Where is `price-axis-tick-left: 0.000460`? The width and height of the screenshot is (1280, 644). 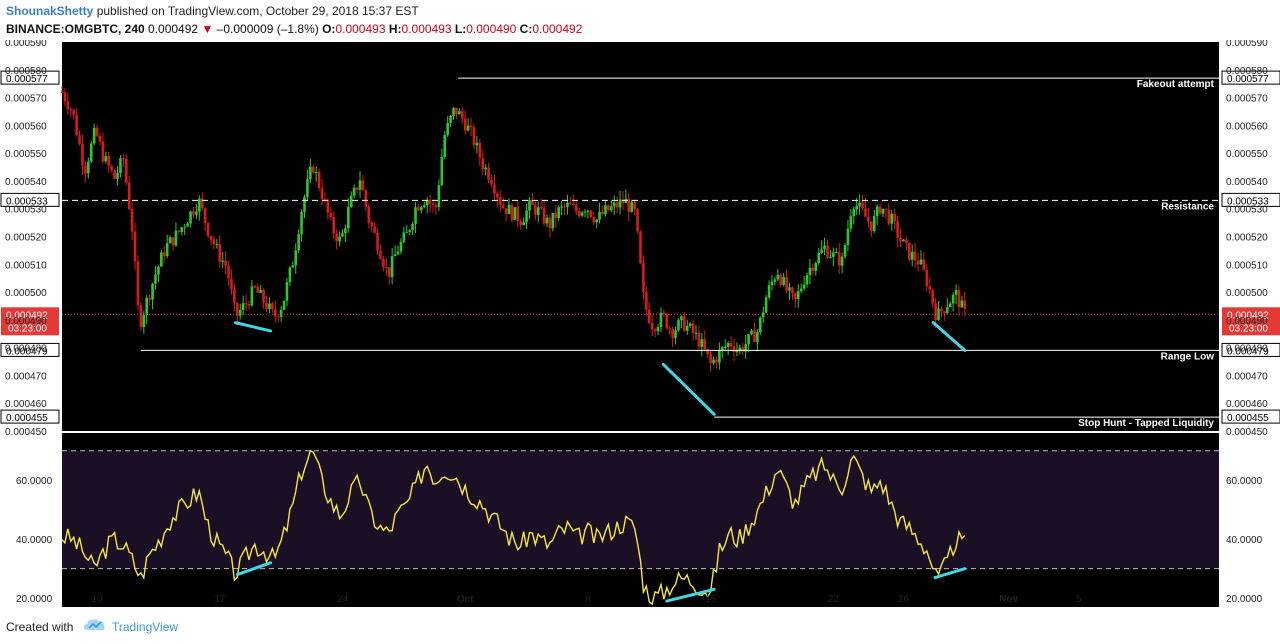
price-axis-tick-left: 0.000460 is located at coordinates (26, 404).